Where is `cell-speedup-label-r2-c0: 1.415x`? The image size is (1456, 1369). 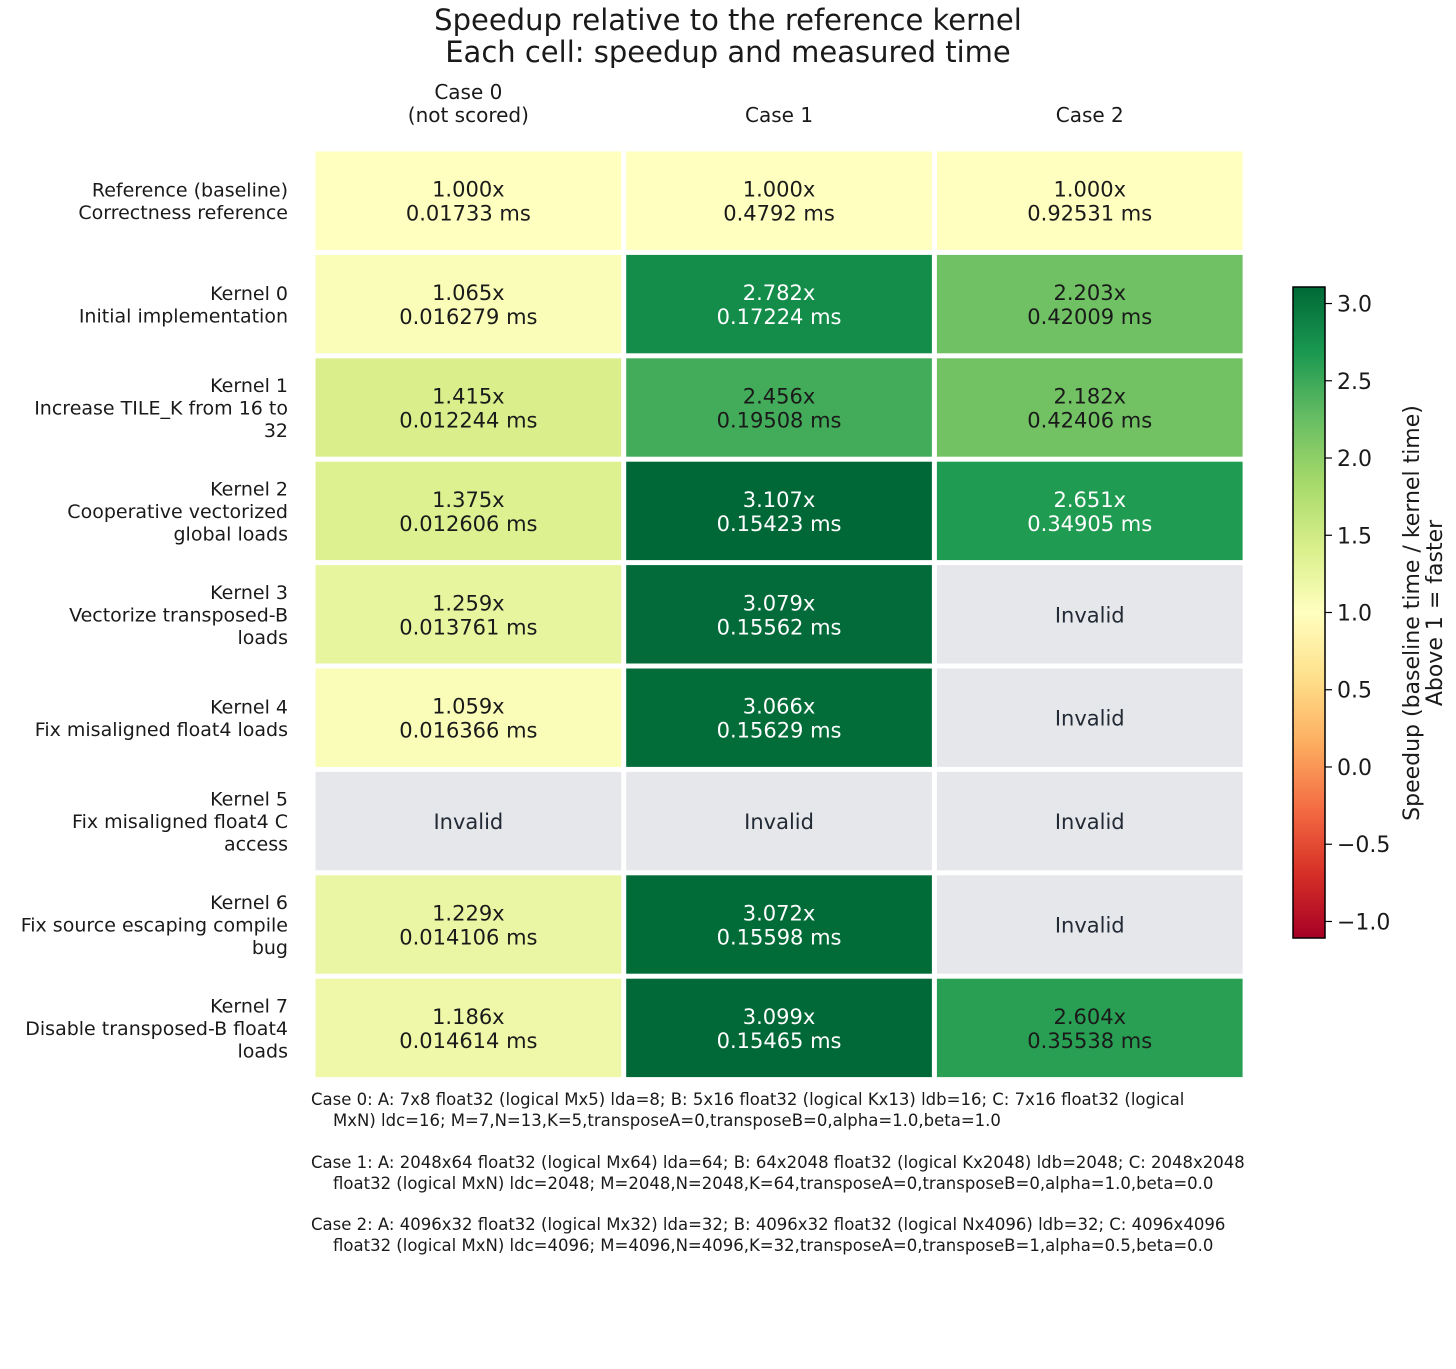
cell-speedup-label-r2-c0: 1.415x is located at coordinates (468, 397).